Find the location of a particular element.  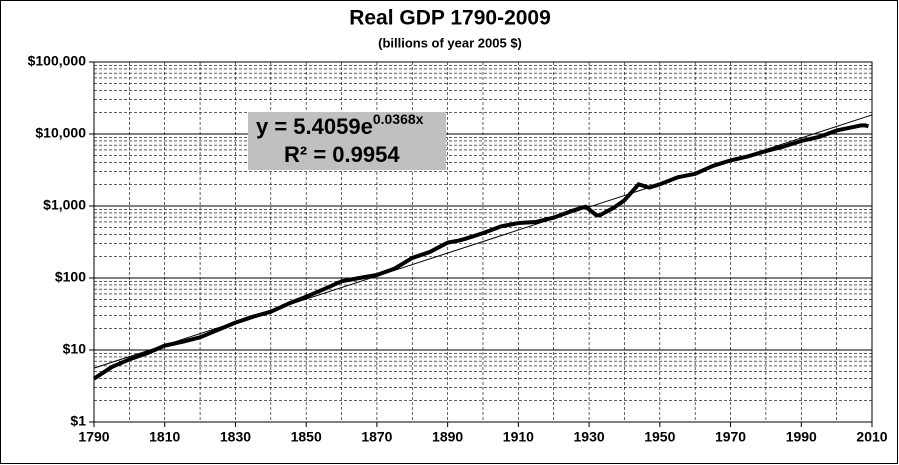

annotation-box is located at coordinates (347, 141).